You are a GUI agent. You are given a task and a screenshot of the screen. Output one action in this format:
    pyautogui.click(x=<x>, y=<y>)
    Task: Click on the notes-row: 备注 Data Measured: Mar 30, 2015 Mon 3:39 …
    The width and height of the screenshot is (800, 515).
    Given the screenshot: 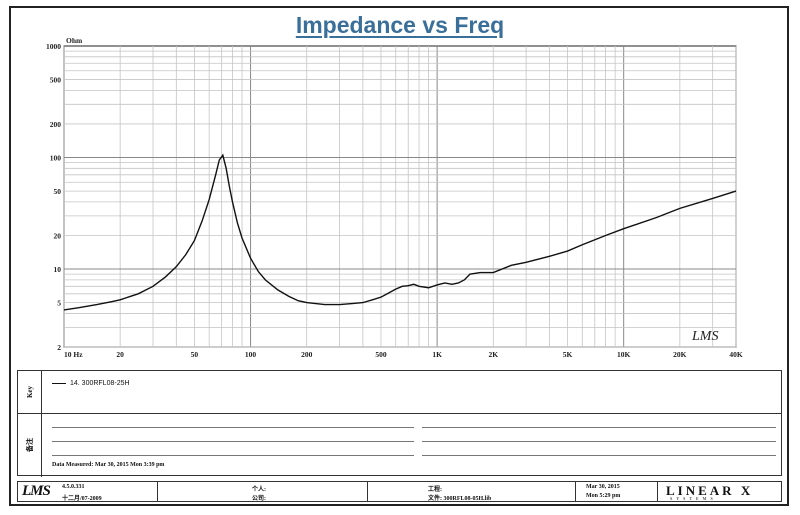 What is the action you would take?
    pyautogui.click(x=399, y=445)
    